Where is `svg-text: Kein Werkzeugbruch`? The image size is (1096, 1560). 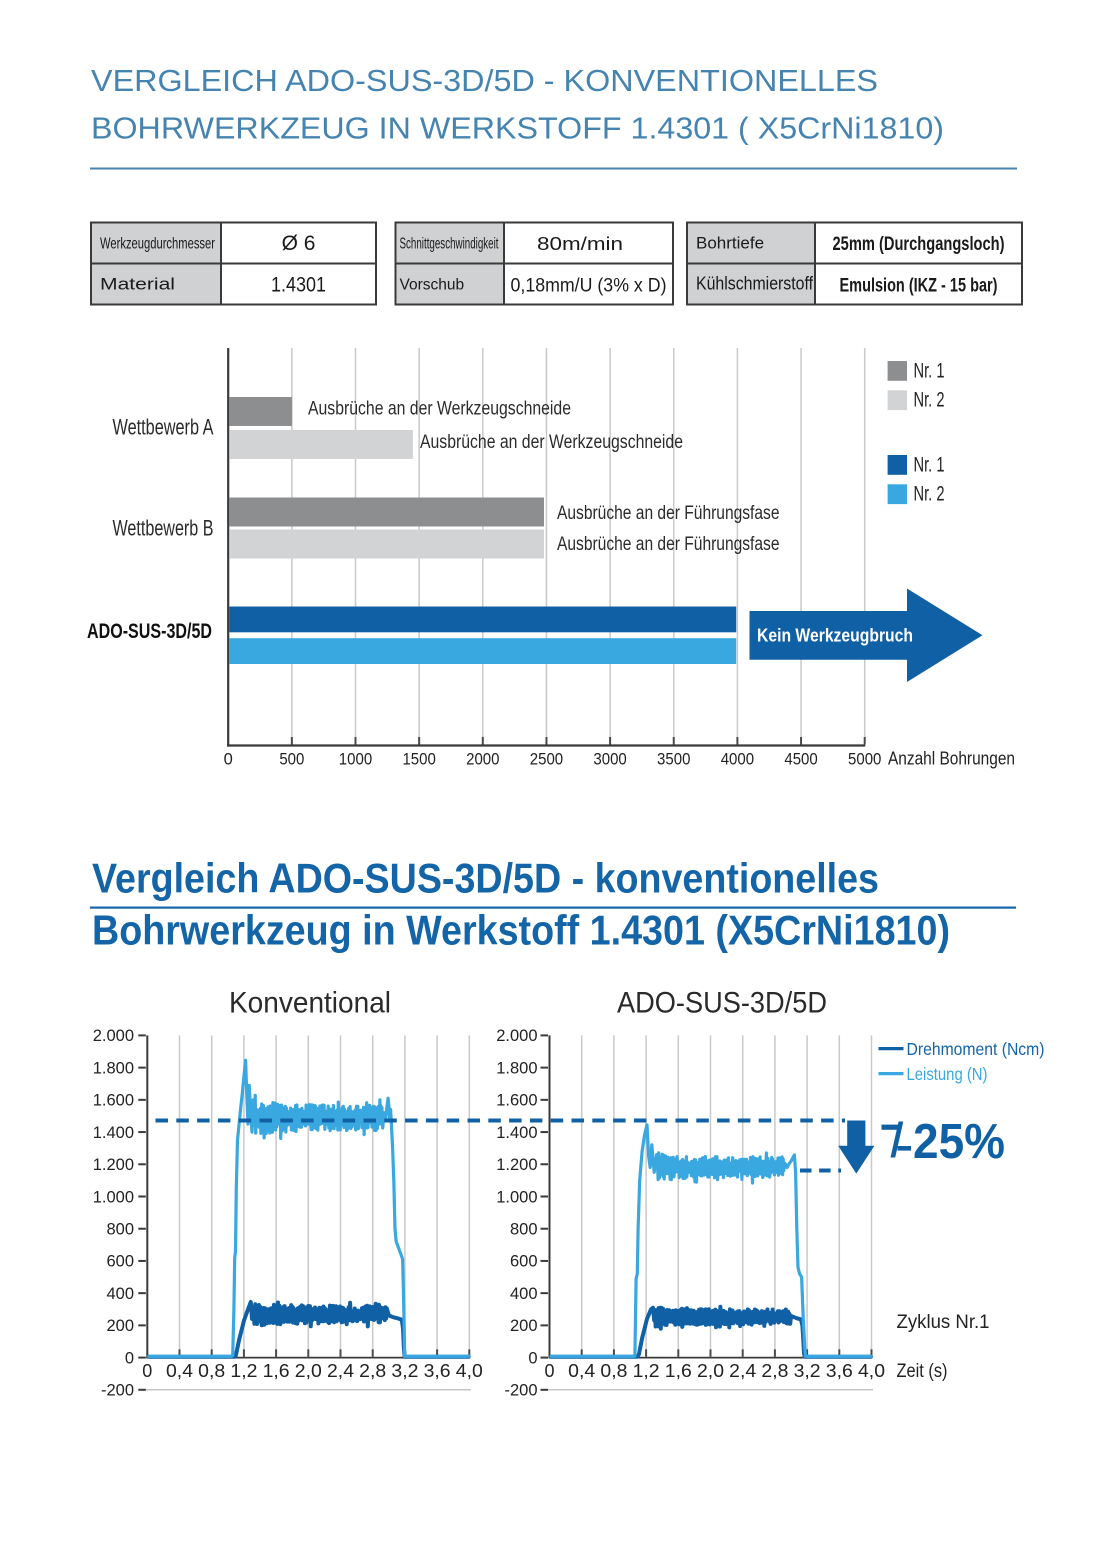
svg-text: Kein Werkzeugbruch is located at coordinates (835, 635).